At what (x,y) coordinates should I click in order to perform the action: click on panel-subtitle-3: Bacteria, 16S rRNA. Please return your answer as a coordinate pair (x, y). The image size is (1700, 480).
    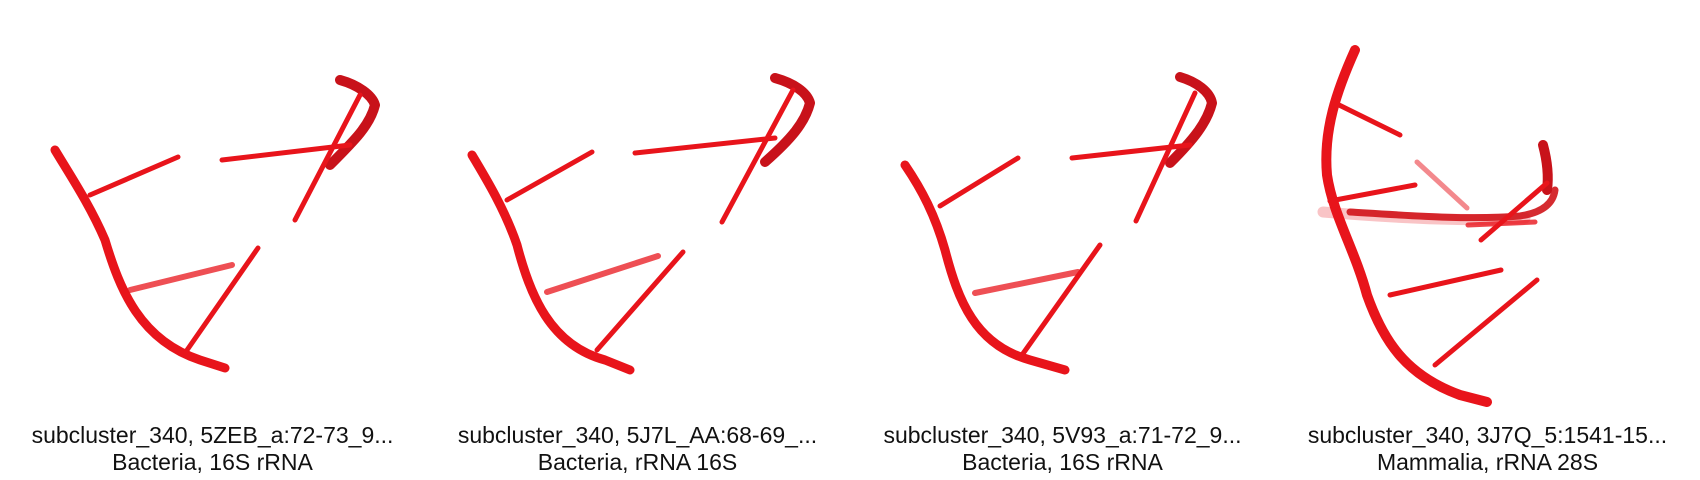
    Looking at the image, I should click on (1062, 462).